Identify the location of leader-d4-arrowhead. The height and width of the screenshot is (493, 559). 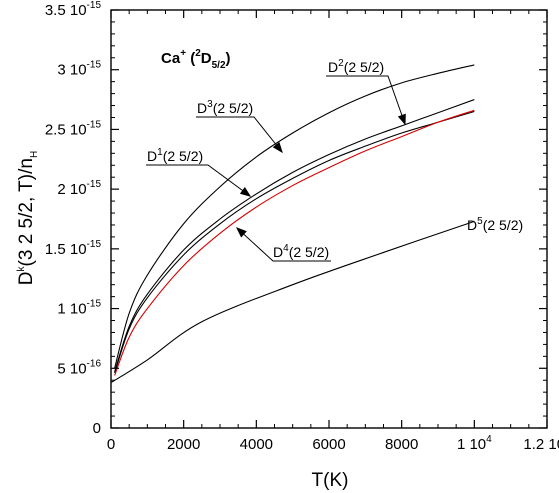
(241, 232).